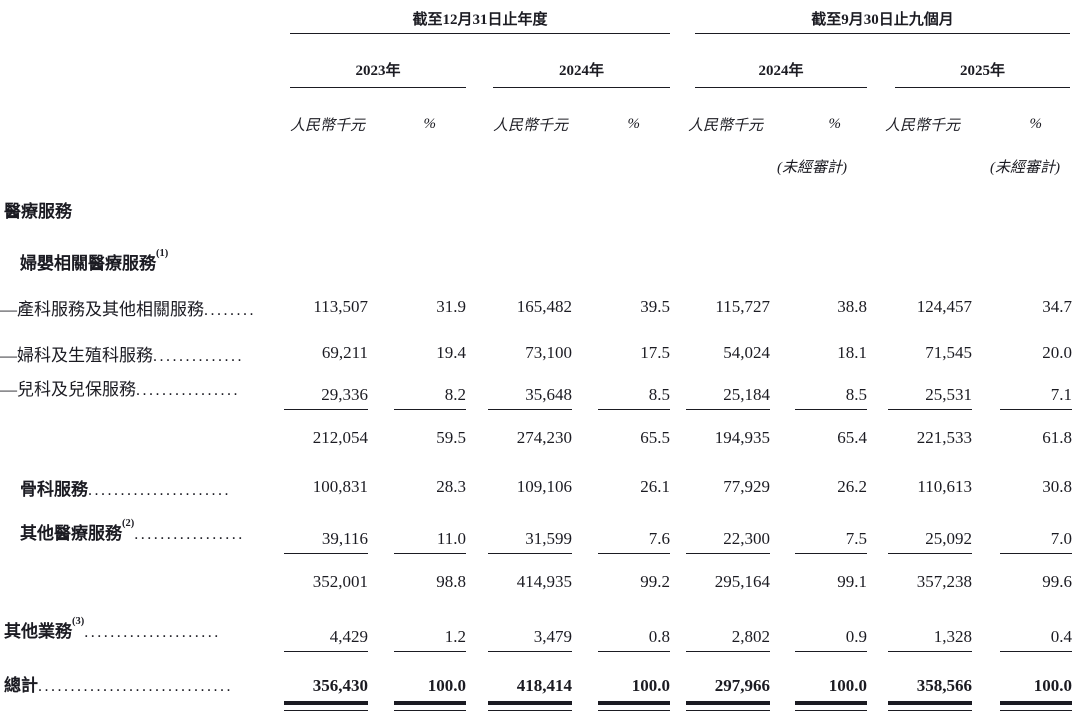 This screenshot has width=1080, height=719. What do you see at coordinates (38, 211) in the screenshot?
I see `row-label: 醫療服務` at bounding box center [38, 211].